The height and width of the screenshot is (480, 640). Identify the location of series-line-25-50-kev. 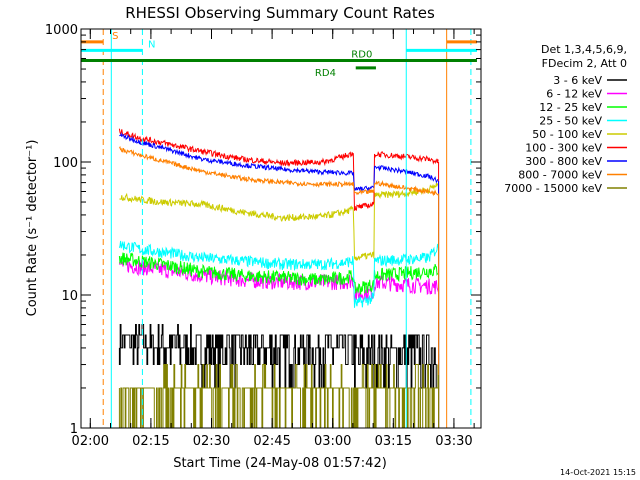
(278, 274).